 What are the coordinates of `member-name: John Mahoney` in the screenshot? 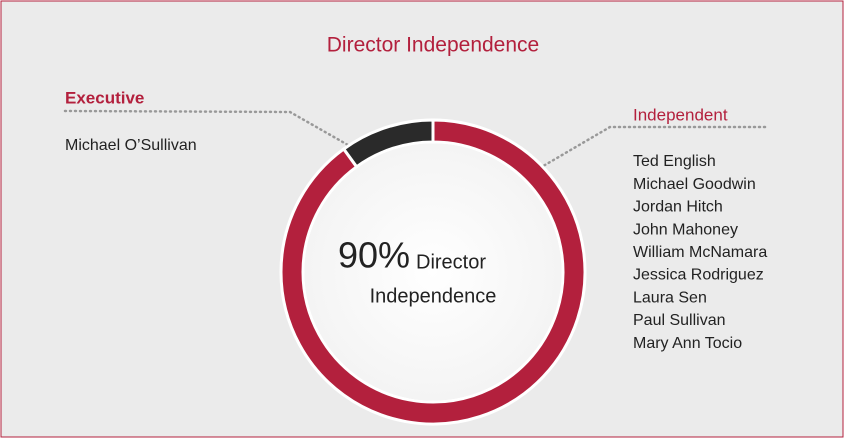 It's located at (685, 229).